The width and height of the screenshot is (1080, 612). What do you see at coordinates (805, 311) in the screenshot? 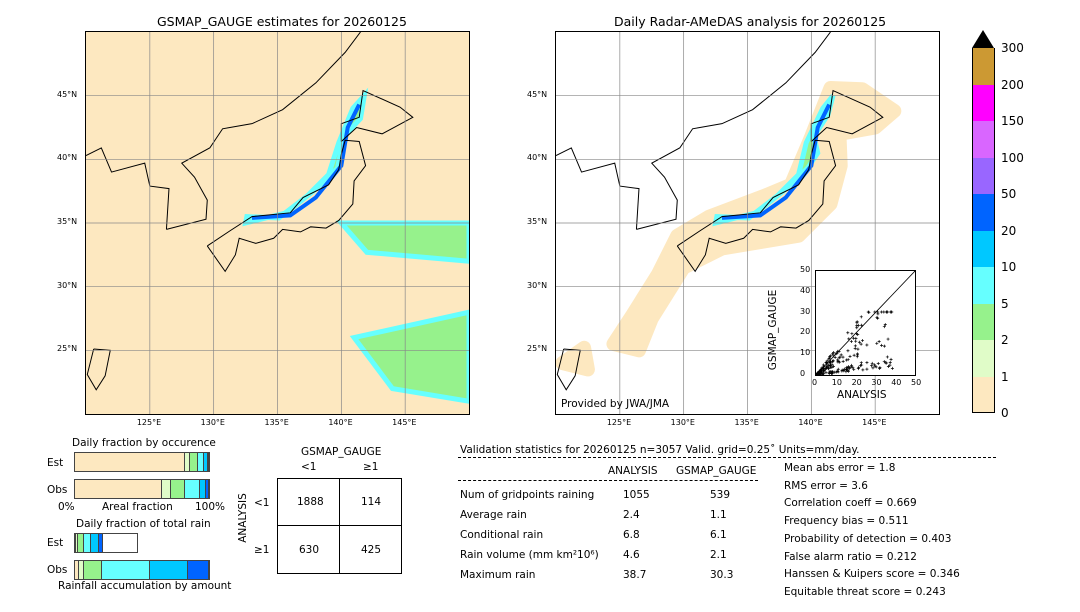
I see `scatter-ytick: 30` at bounding box center [805, 311].